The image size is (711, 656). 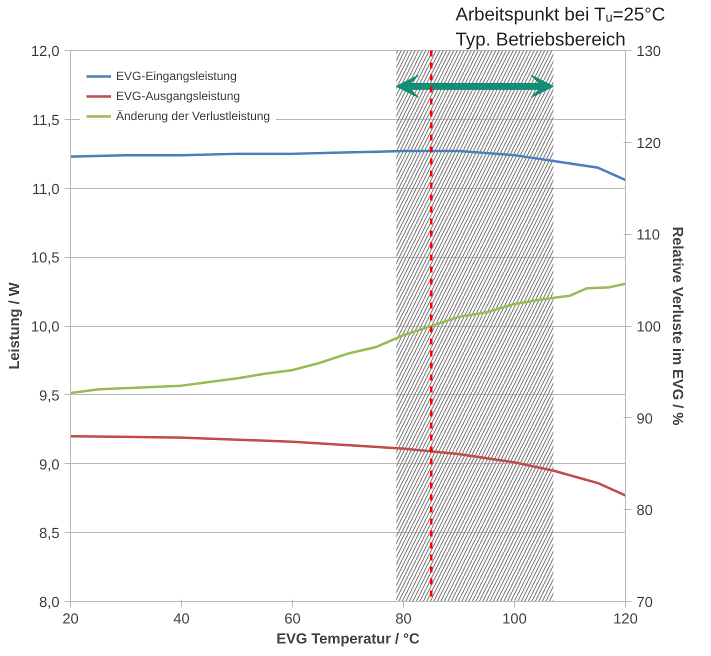 I want to click on y-tick-label: 11,5, so click(x=46, y=120).